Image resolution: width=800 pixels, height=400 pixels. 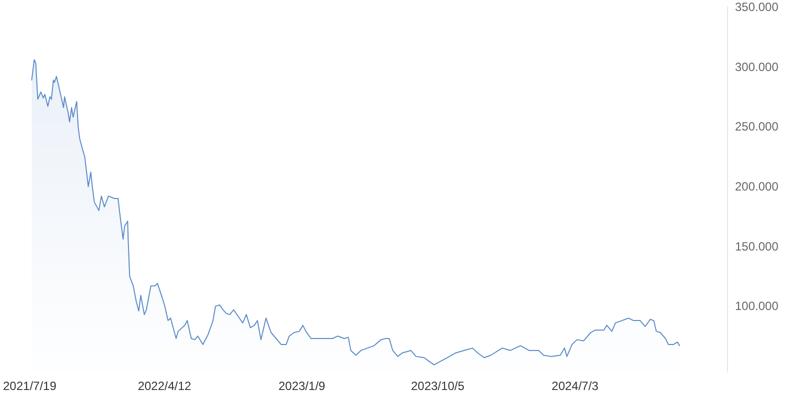 I want to click on y-tick-label: 200.000, so click(x=757, y=187).